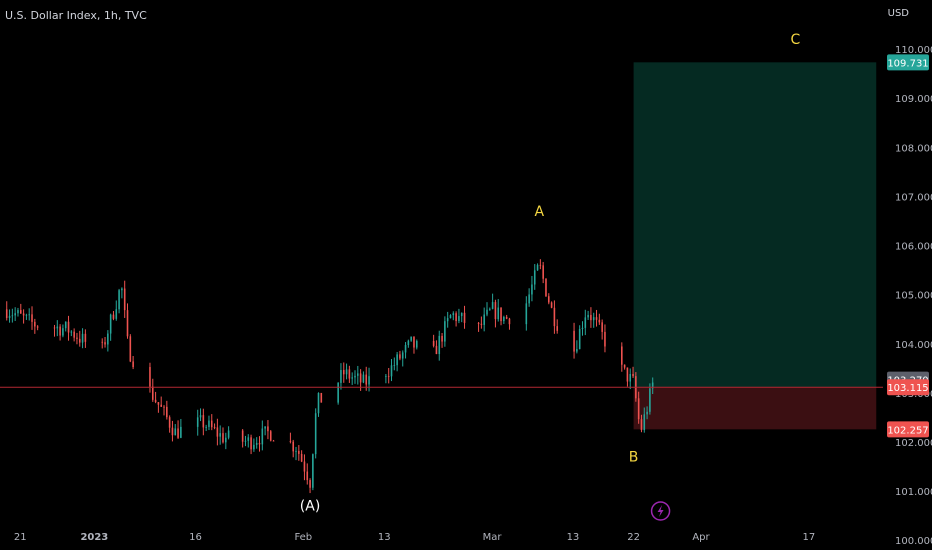 This screenshot has width=932, height=550. I want to click on chart-title: U.S. Dollar Index, 1h, TVC, so click(76, 15).